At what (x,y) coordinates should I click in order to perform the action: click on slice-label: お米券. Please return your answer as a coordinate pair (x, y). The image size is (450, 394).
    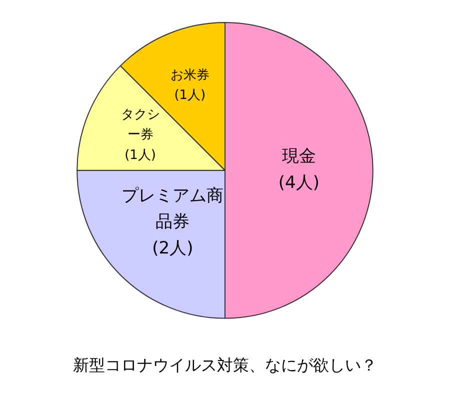
    Looking at the image, I should click on (190, 75).